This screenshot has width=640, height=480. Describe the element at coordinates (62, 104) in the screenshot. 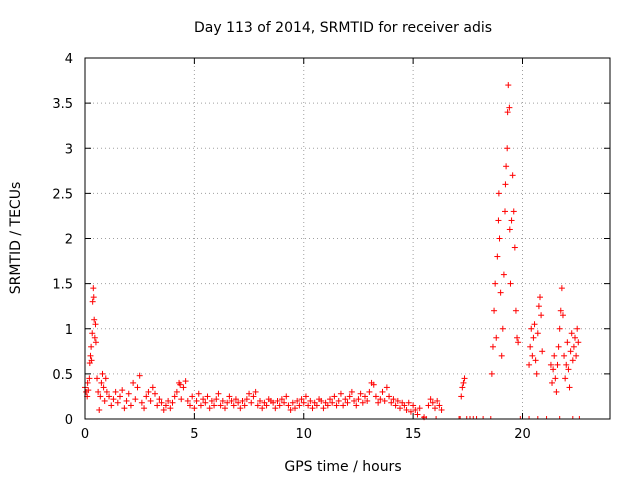

I see `y-tick-label: 3.5` at that location.